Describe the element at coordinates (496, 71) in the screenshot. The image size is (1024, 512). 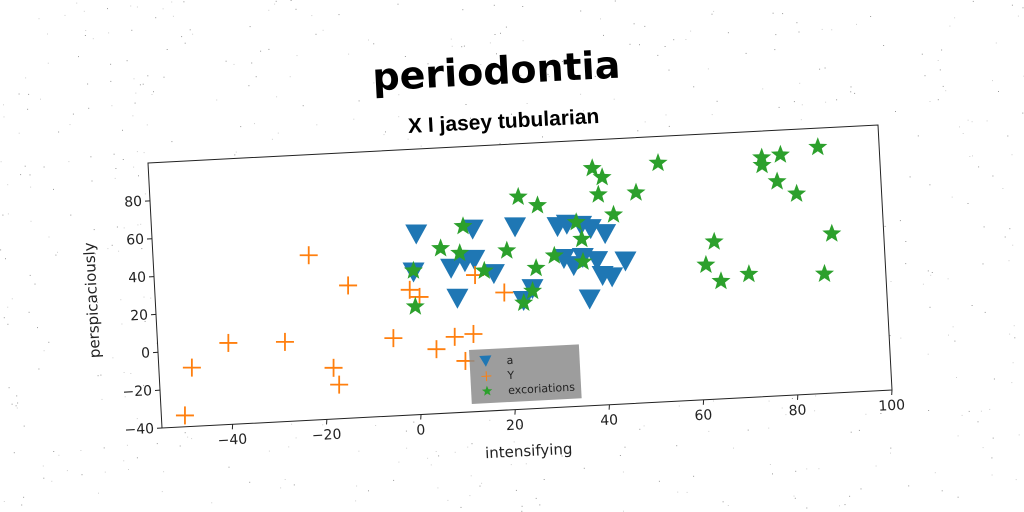
I see `chart-title: periodontia` at that location.